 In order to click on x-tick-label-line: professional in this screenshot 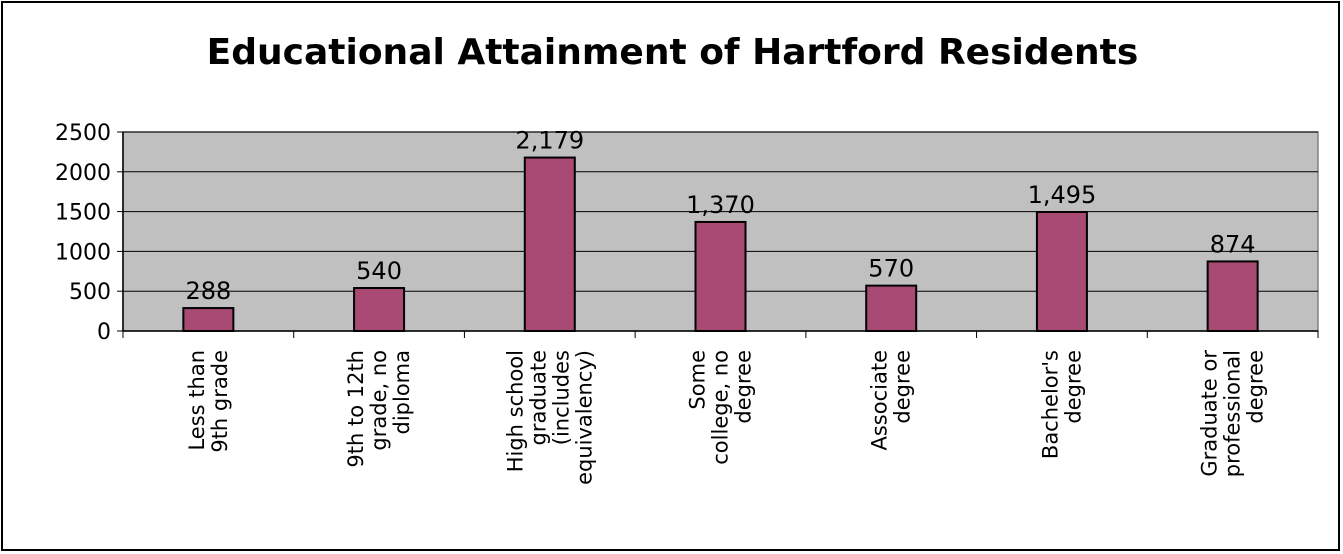, I will do `click(1233, 413)`.